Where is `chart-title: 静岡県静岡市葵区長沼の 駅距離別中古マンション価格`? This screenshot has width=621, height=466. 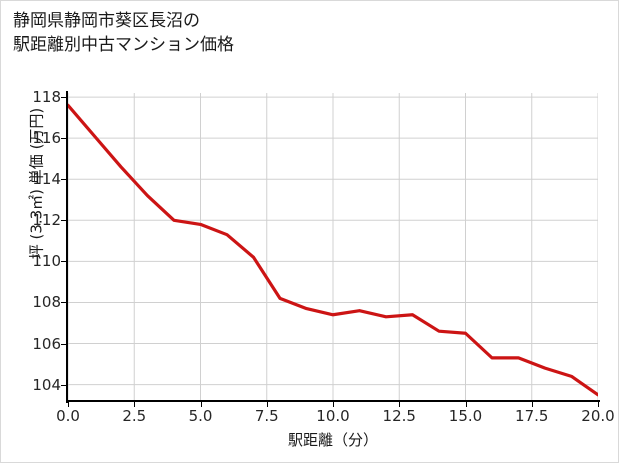 chart-title: 静岡県静岡市葵区長沼の 駅距離別中古マンション価格 is located at coordinates (123, 33).